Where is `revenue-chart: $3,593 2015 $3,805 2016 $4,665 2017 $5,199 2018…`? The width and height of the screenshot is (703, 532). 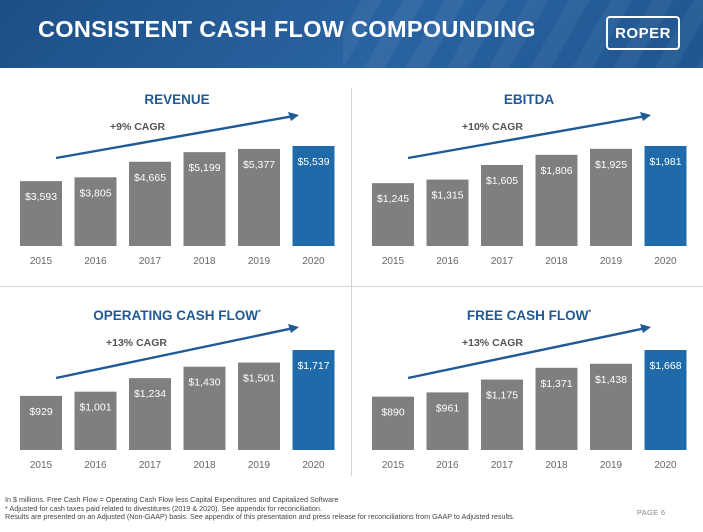
revenue-chart: $3,593 2015 $3,805 2016 $4,665 2017 $5,199 2018… is located at coordinates (177, 189).